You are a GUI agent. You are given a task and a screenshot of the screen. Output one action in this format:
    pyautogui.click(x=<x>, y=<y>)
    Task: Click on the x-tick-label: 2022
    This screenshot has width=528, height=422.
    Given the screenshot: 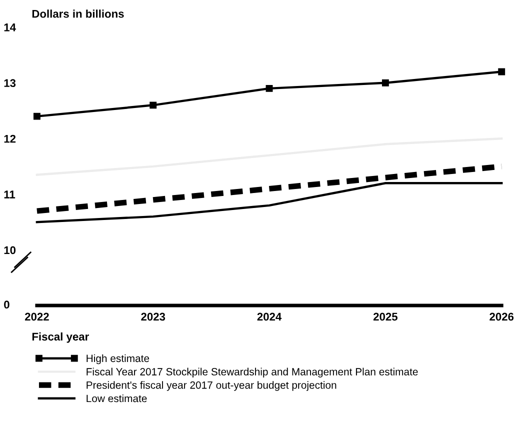 What is the action you would take?
    pyautogui.click(x=36, y=316)
    